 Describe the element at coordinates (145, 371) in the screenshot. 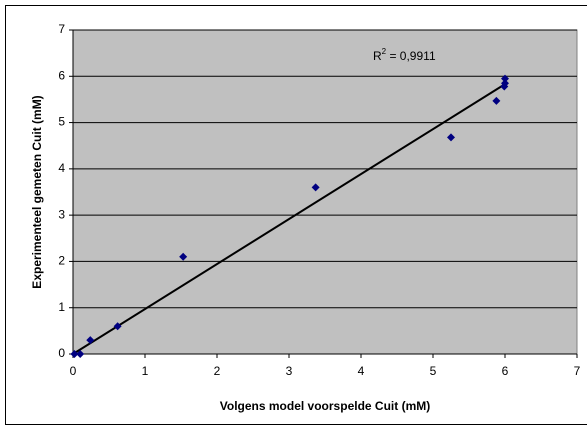

I see `x-tick-label: 1` at that location.